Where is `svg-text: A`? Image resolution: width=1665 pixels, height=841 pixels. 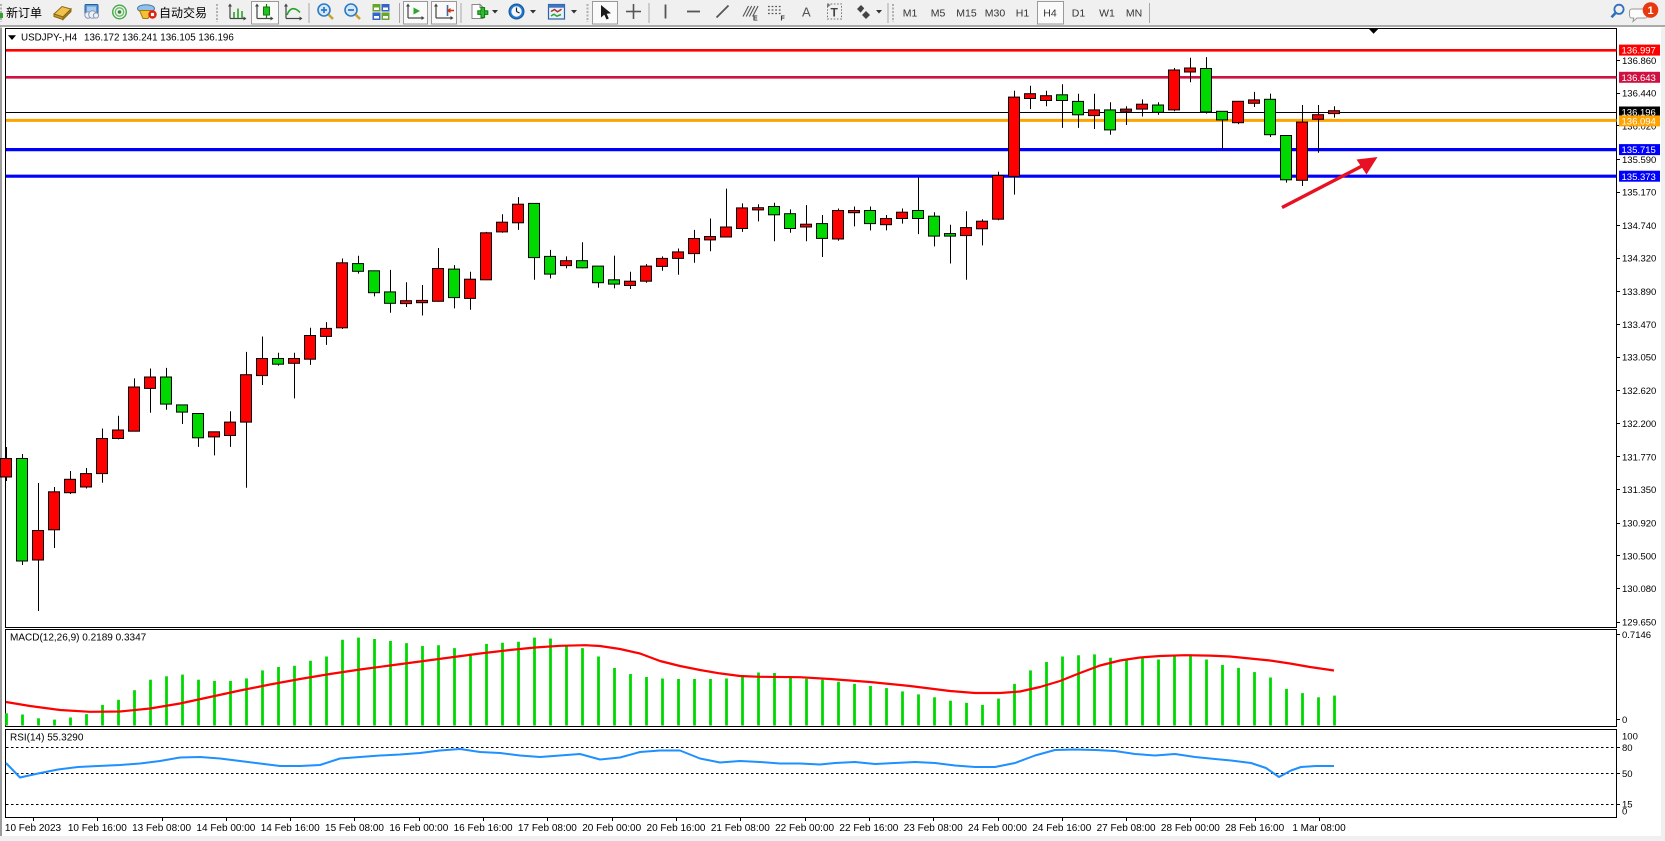 svg-text: A is located at coordinates (806, 12).